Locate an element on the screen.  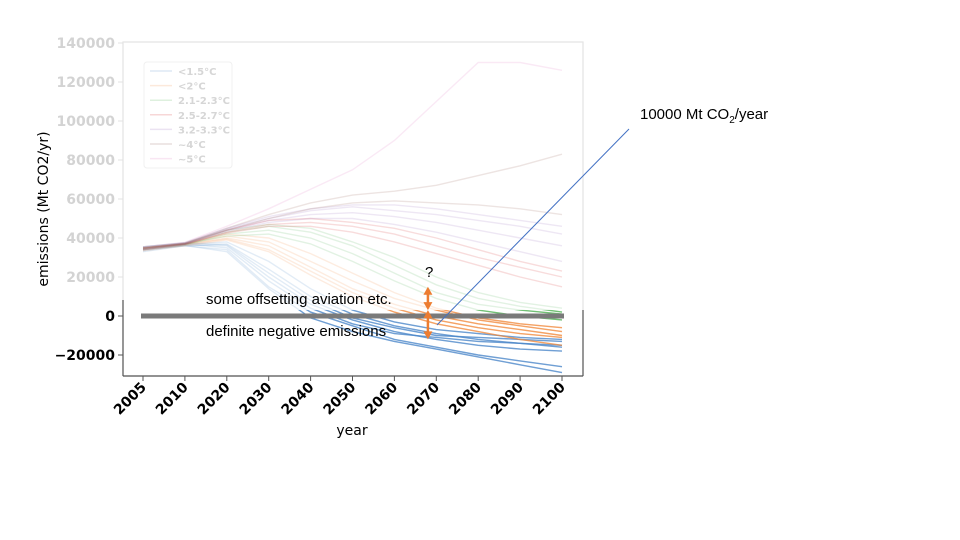
y-tick-label: −20000 is located at coordinates (85, 356).